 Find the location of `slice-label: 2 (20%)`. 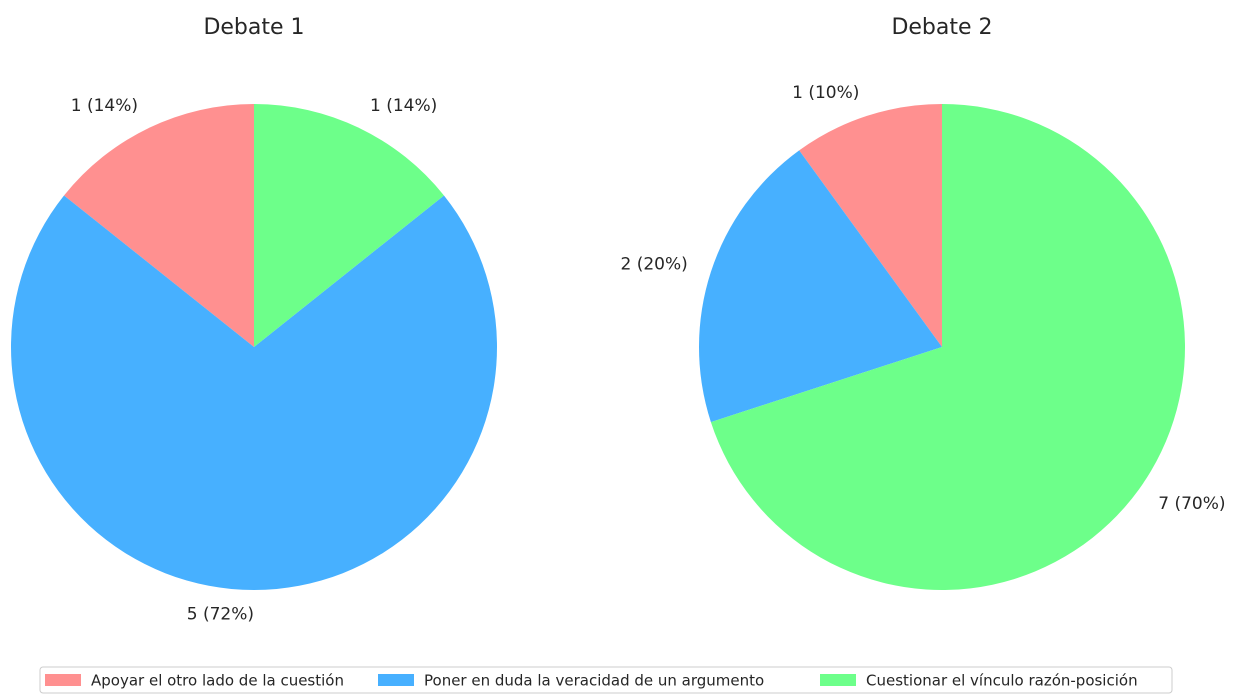

slice-label: 2 (20%) is located at coordinates (654, 264).